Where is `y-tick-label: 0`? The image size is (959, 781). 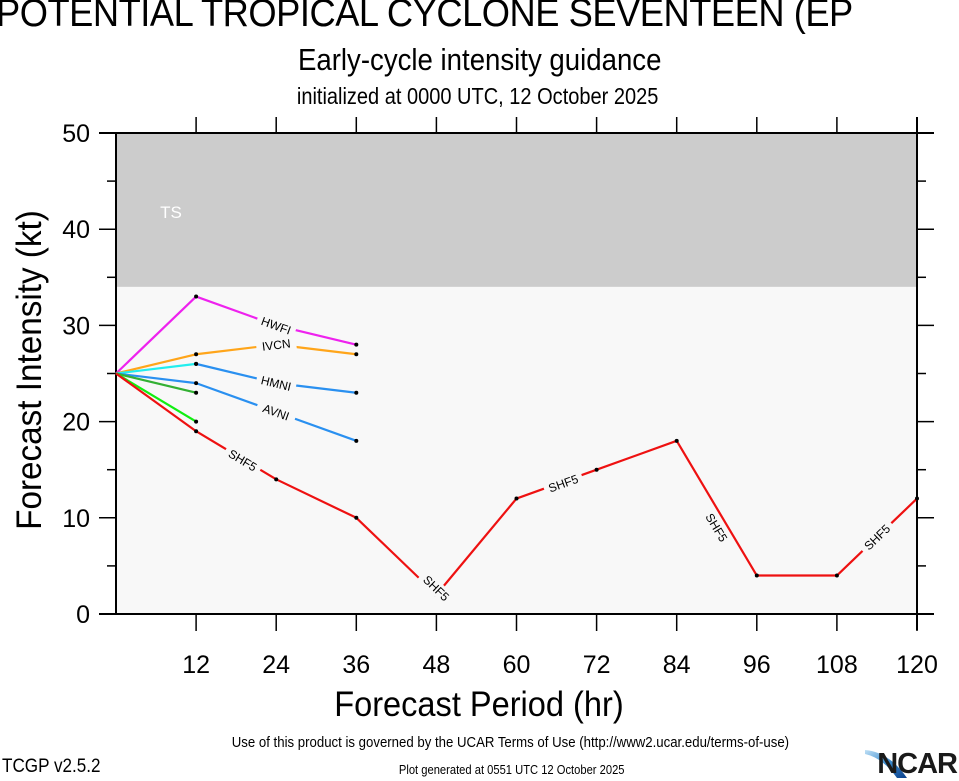 y-tick-label: 0 is located at coordinates (83, 615).